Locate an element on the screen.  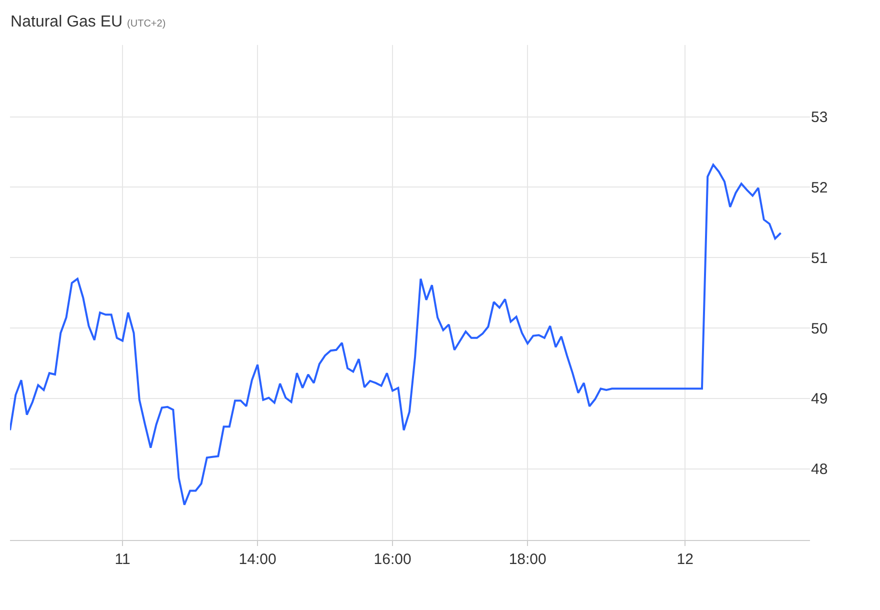
x-tick-label: 16:00 is located at coordinates (393, 559).